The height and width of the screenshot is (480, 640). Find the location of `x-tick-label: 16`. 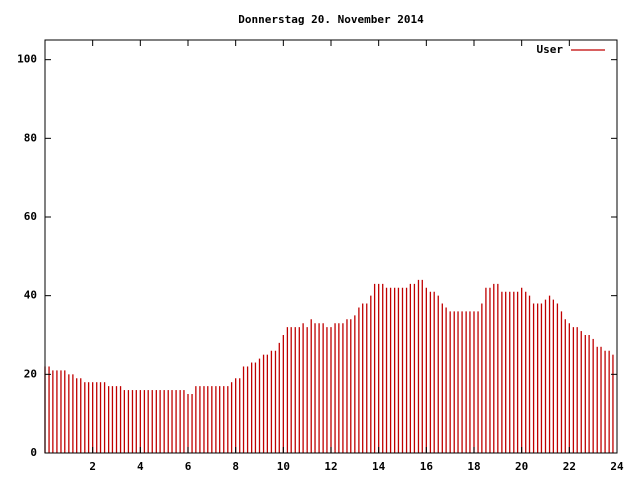

x-tick-label: 16 is located at coordinates (427, 466).